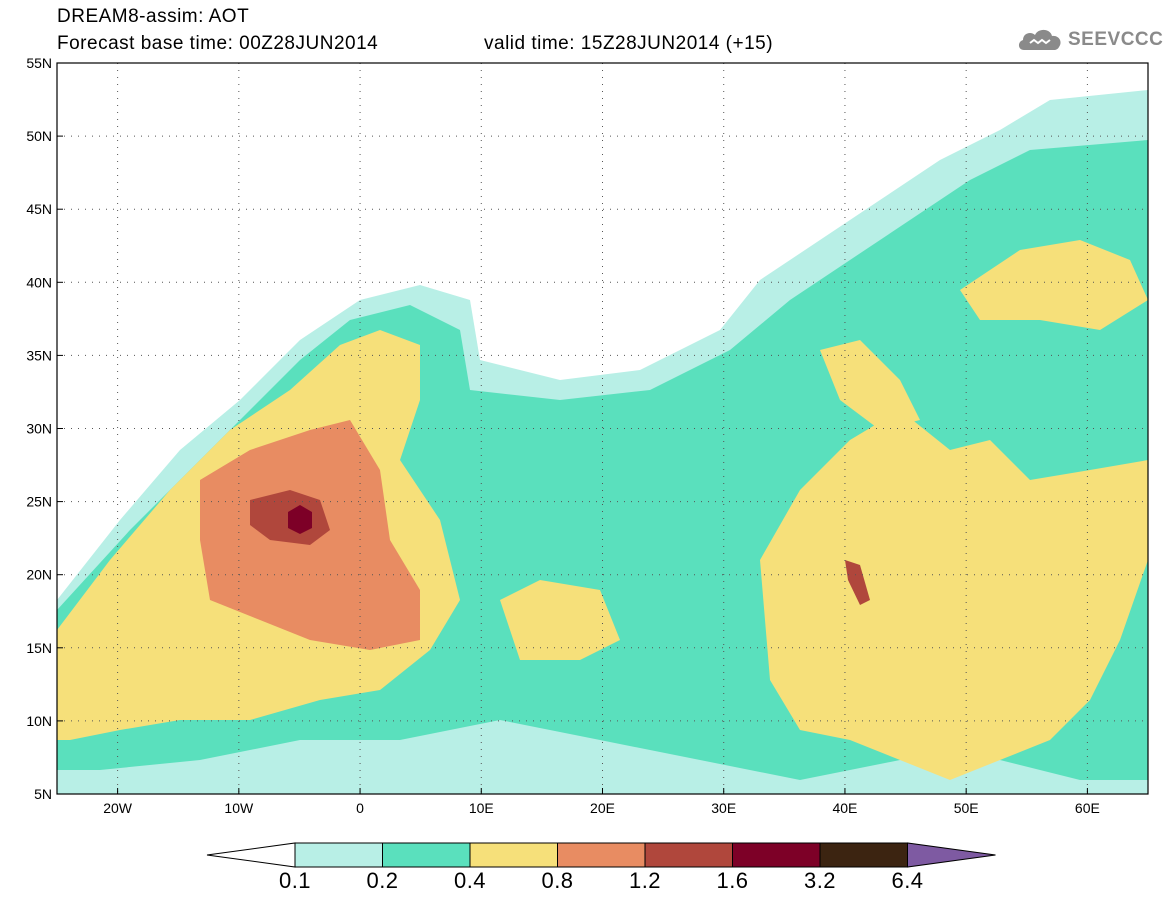 The height and width of the screenshot is (905, 1165). Describe the element at coordinates (954, 595) in the screenshot. I see `aot-contour-0.4-east` at that location.